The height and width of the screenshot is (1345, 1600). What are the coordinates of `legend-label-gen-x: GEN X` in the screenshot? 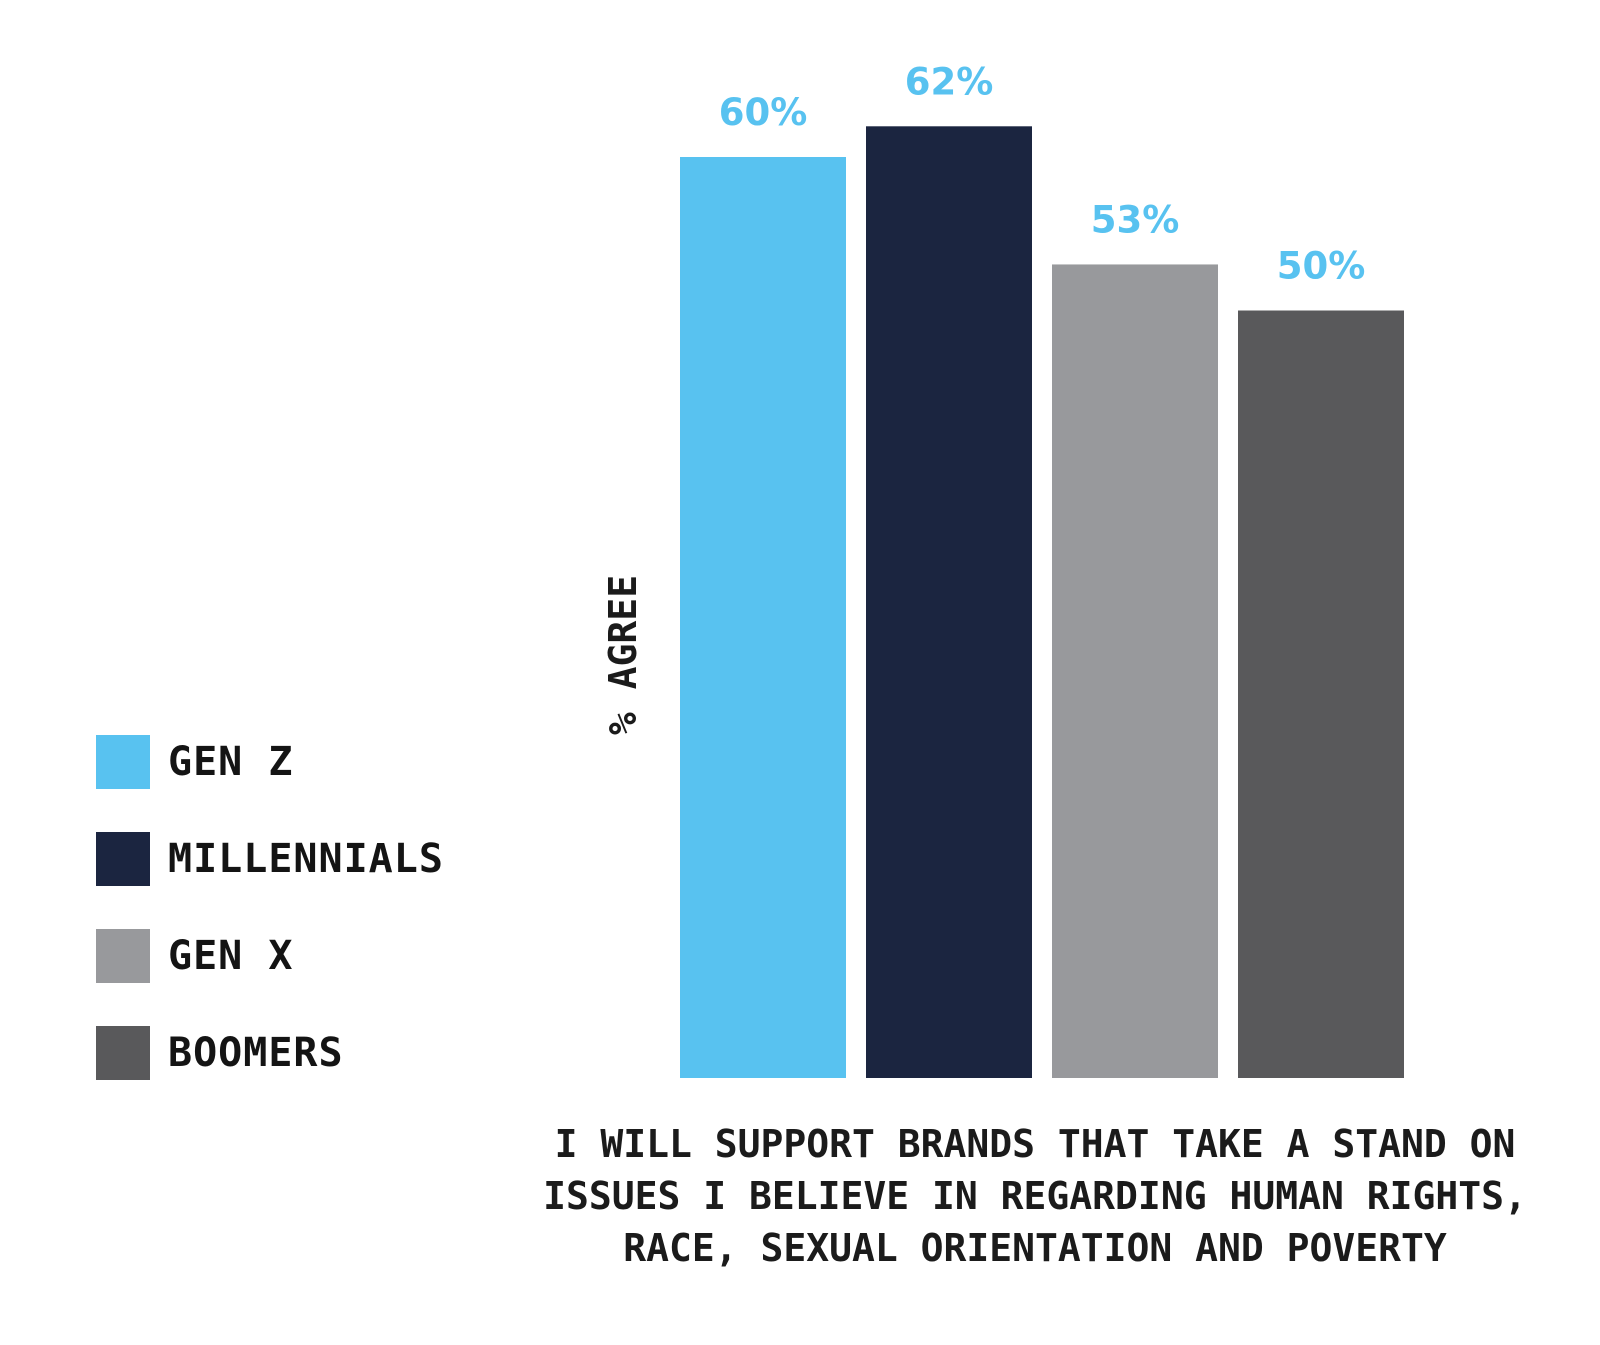 It's located at (231, 956).